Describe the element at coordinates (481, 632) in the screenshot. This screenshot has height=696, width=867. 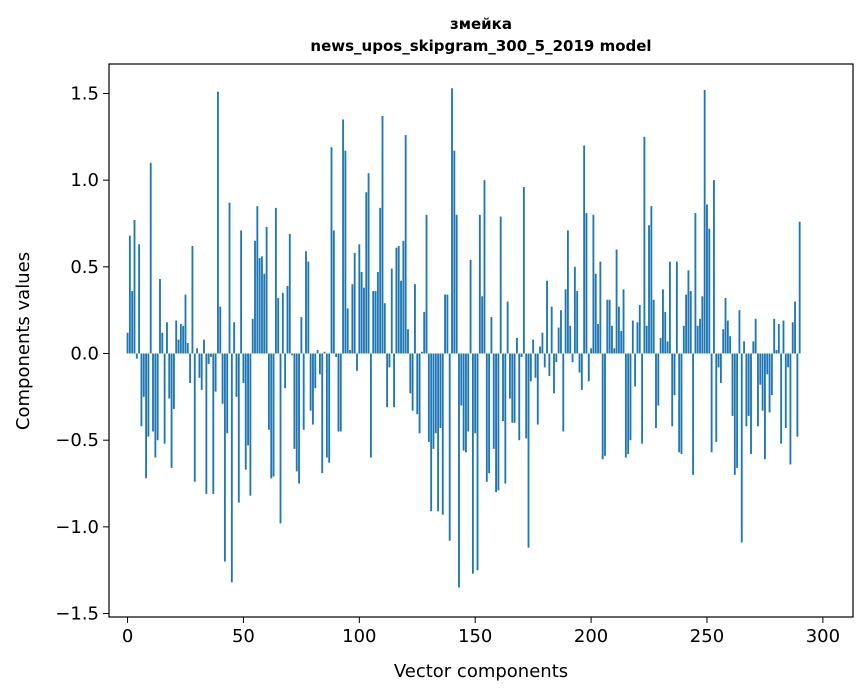
I see `x-axis-ticks: 0 50 100 150 200 250 300` at that location.